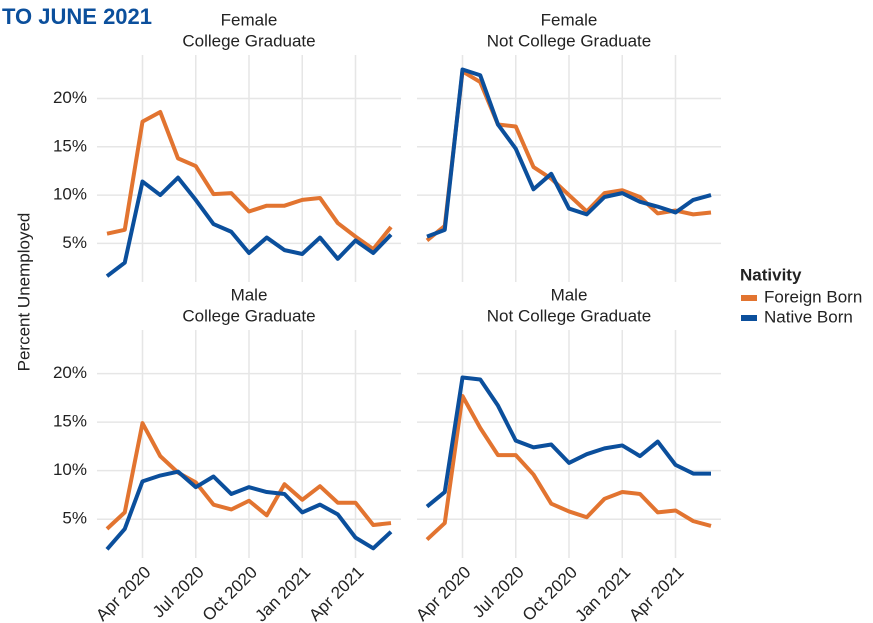  Describe the element at coordinates (808, 316) in the screenshot. I see `legend-label: Native Born` at that location.